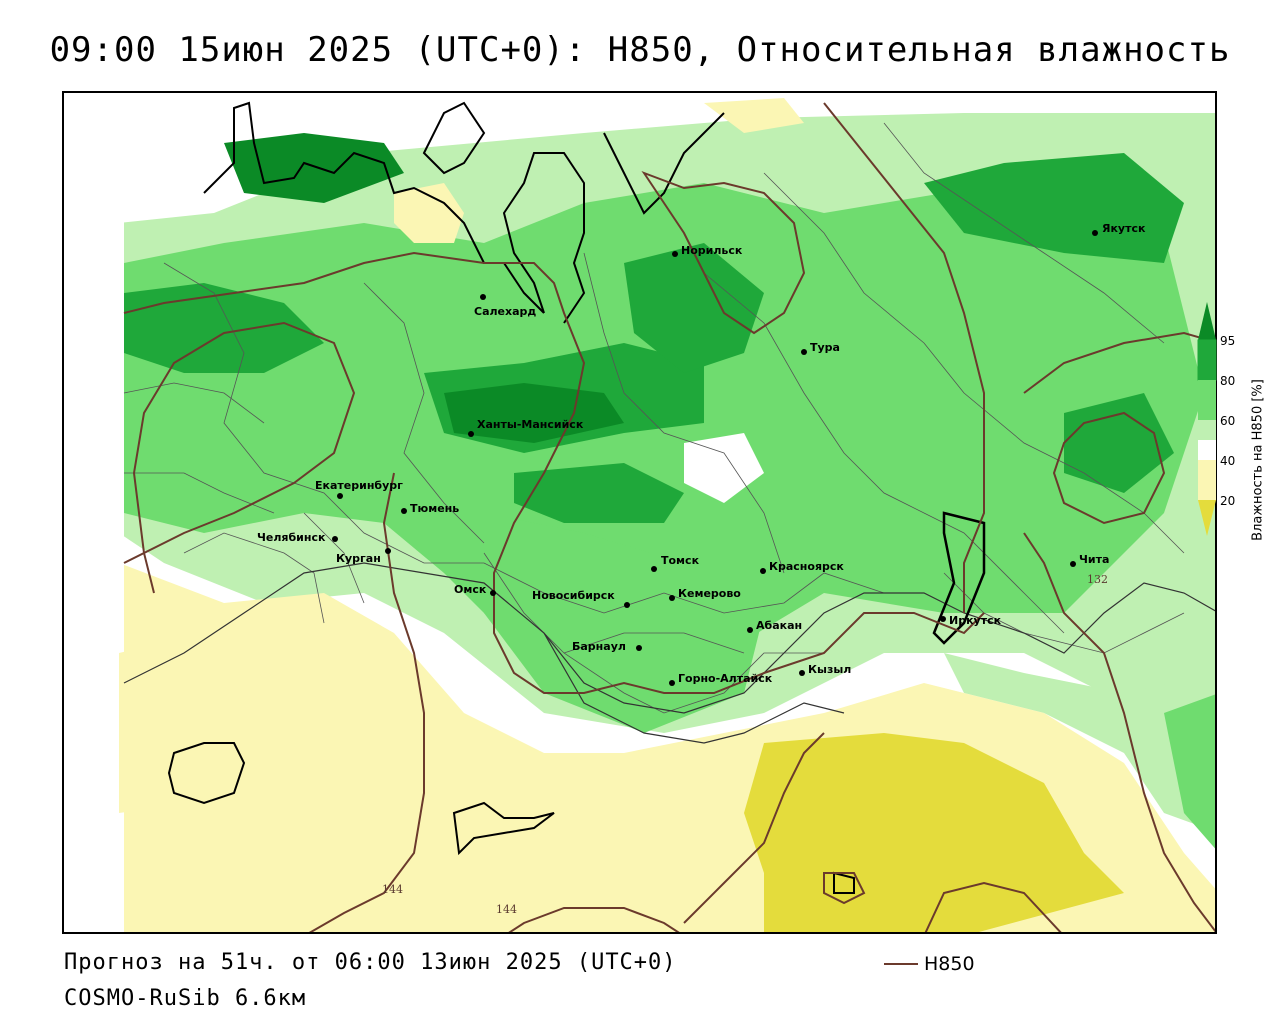  I want to click on svg-text: Норильск, so click(712, 250).